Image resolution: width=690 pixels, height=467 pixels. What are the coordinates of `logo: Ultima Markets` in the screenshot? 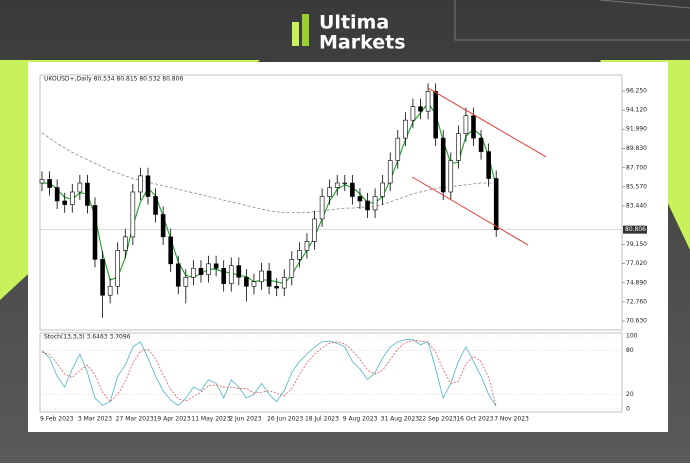 It's located at (349, 33).